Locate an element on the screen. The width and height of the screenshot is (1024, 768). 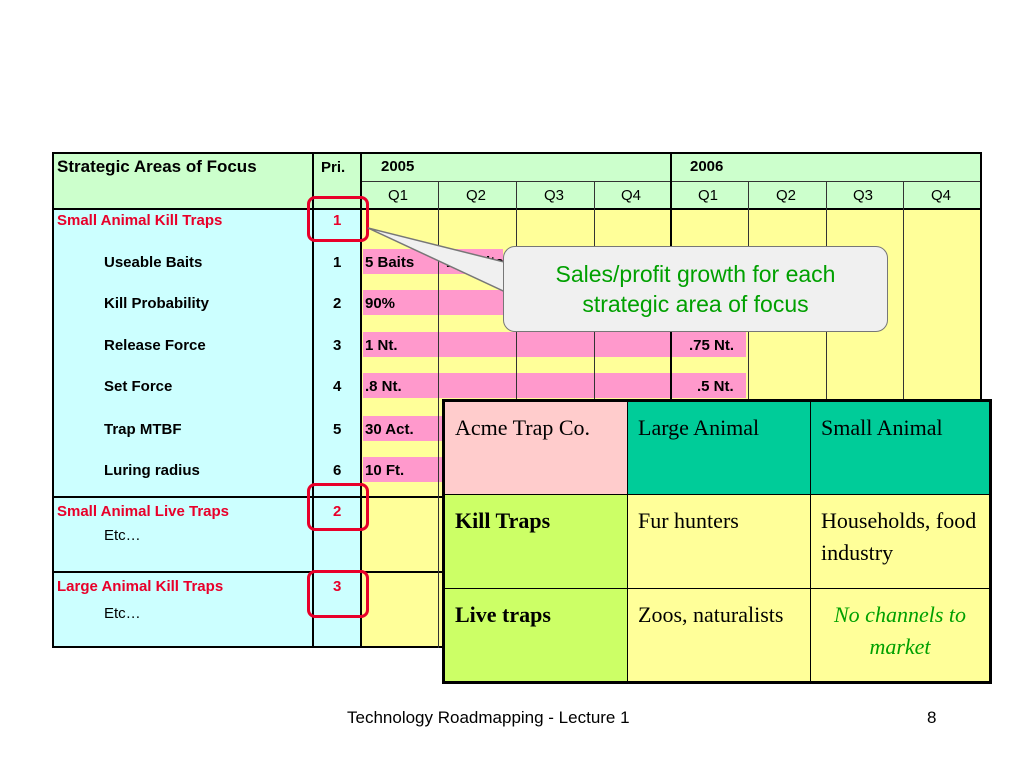
row-useable-baits: Useable Baits is located at coordinates (153, 262).